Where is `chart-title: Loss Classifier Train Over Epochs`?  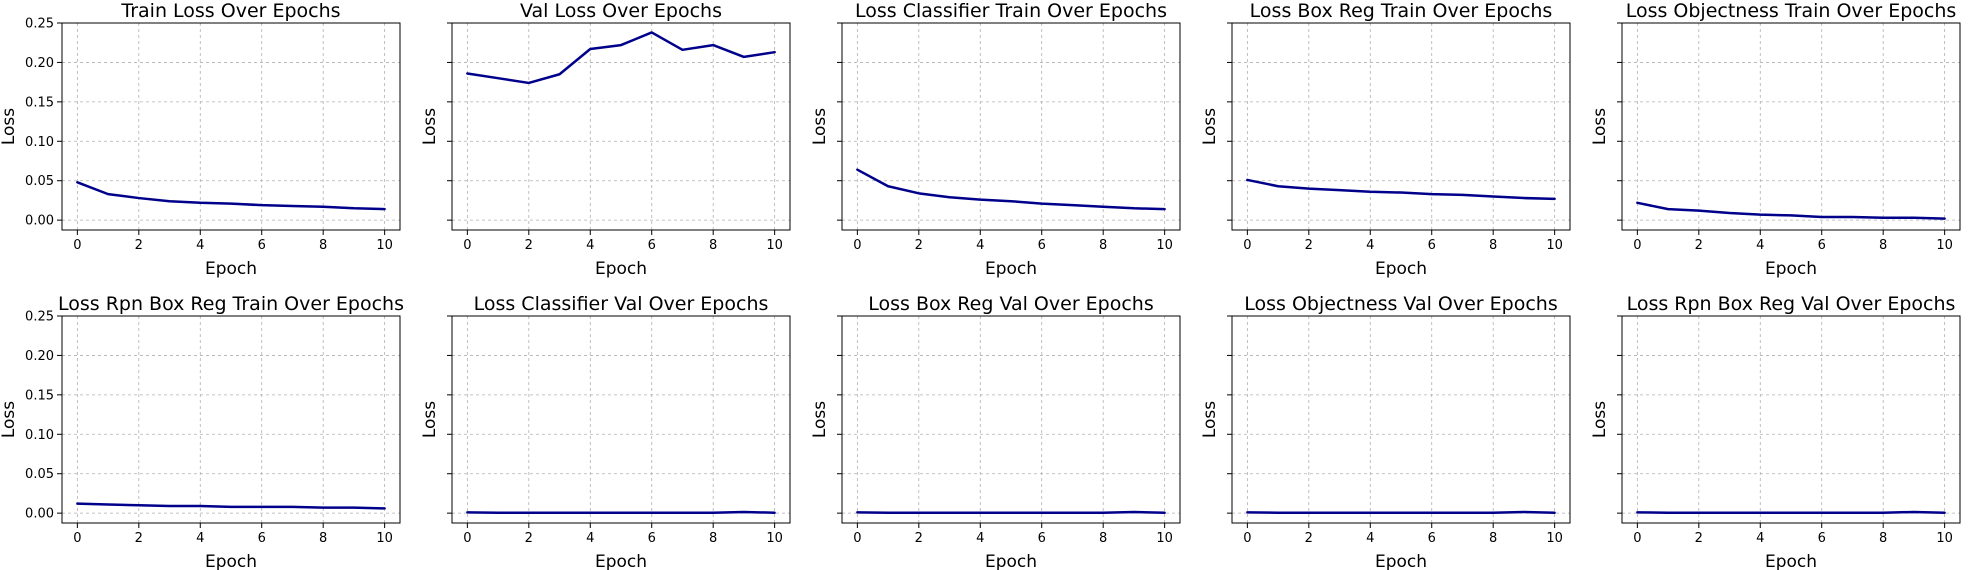 chart-title: Loss Classifier Train Over Epochs is located at coordinates (1011, 11).